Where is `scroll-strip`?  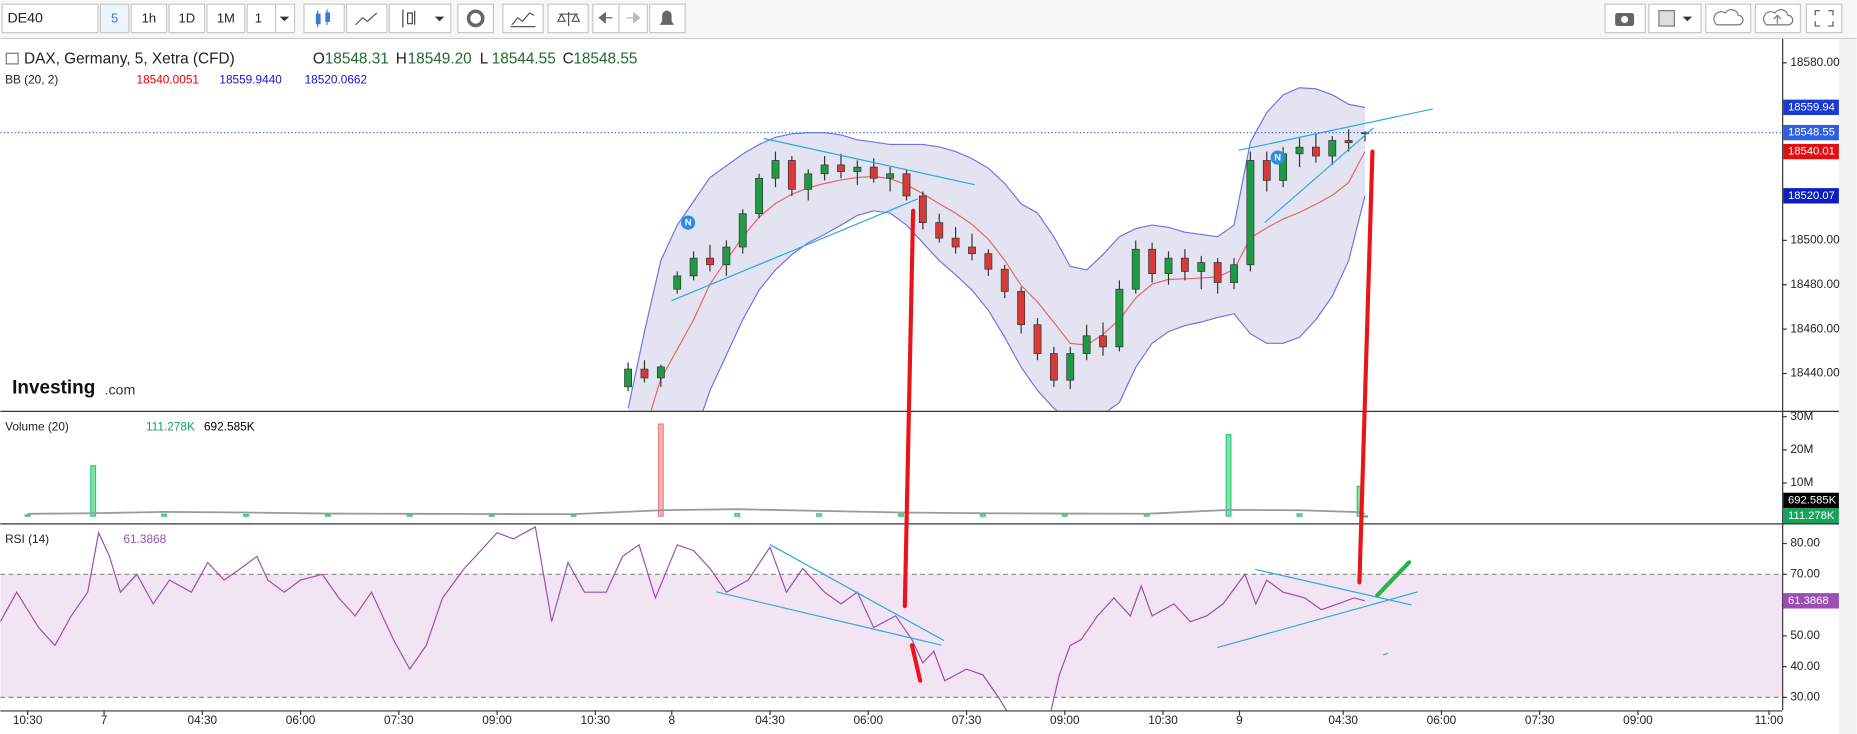
scroll-strip is located at coordinates (1847, 386).